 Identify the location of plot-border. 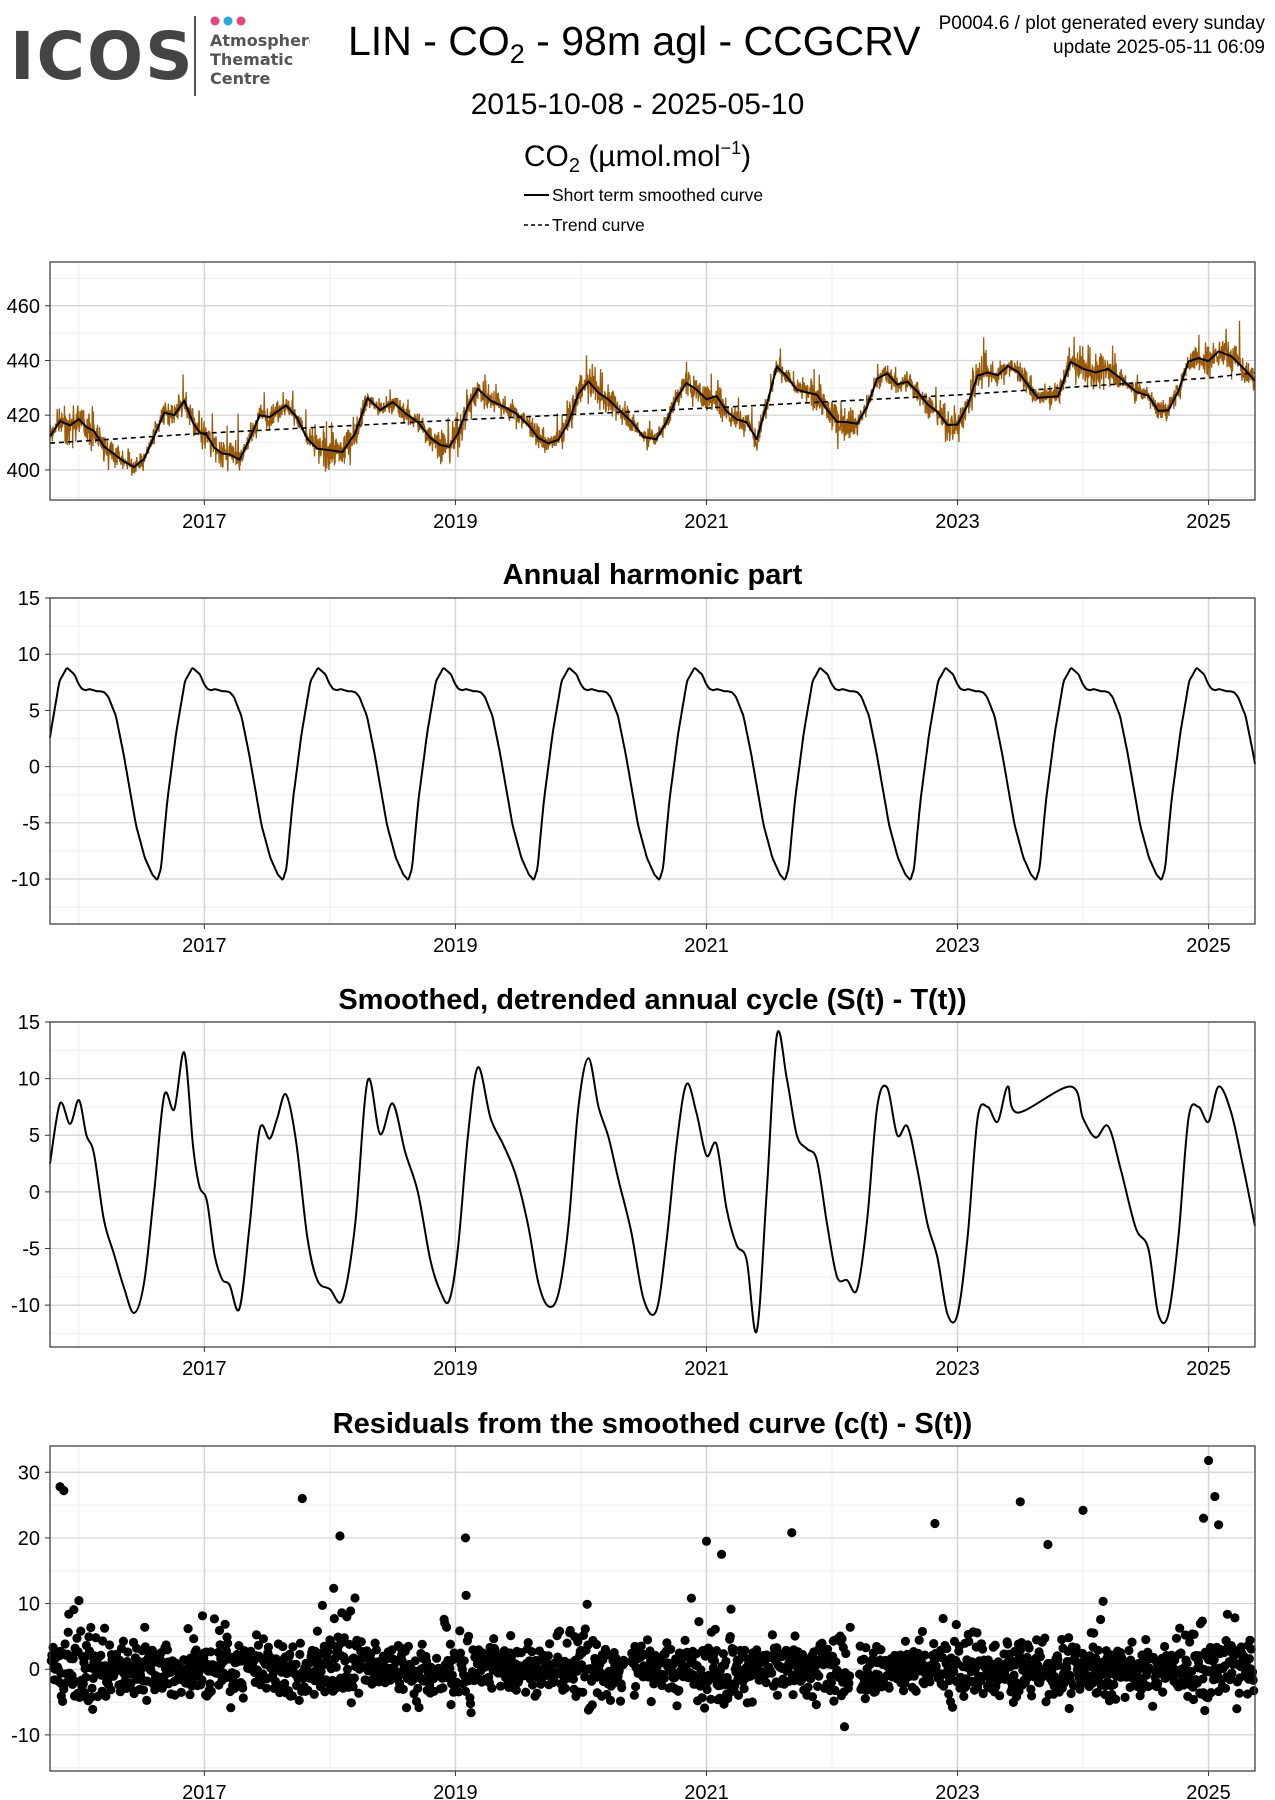
(652, 381).